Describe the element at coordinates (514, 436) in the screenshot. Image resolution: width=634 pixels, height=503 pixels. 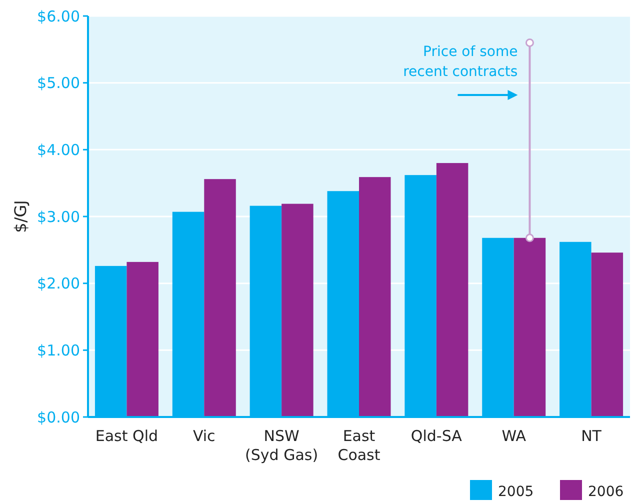
I see `x-tick-label: WA` at that location.